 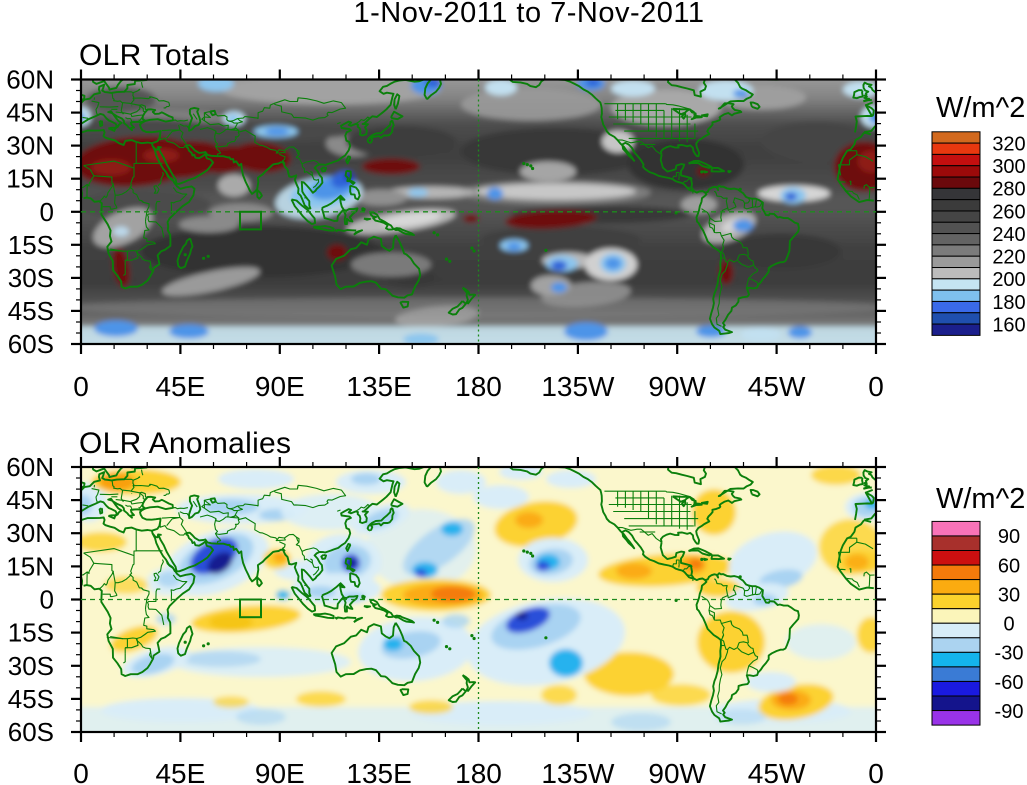 What do you see at coordinates (1009, 654) in the screenshot?
I see `svg-text: -30` at bounding box center [1009, 654].